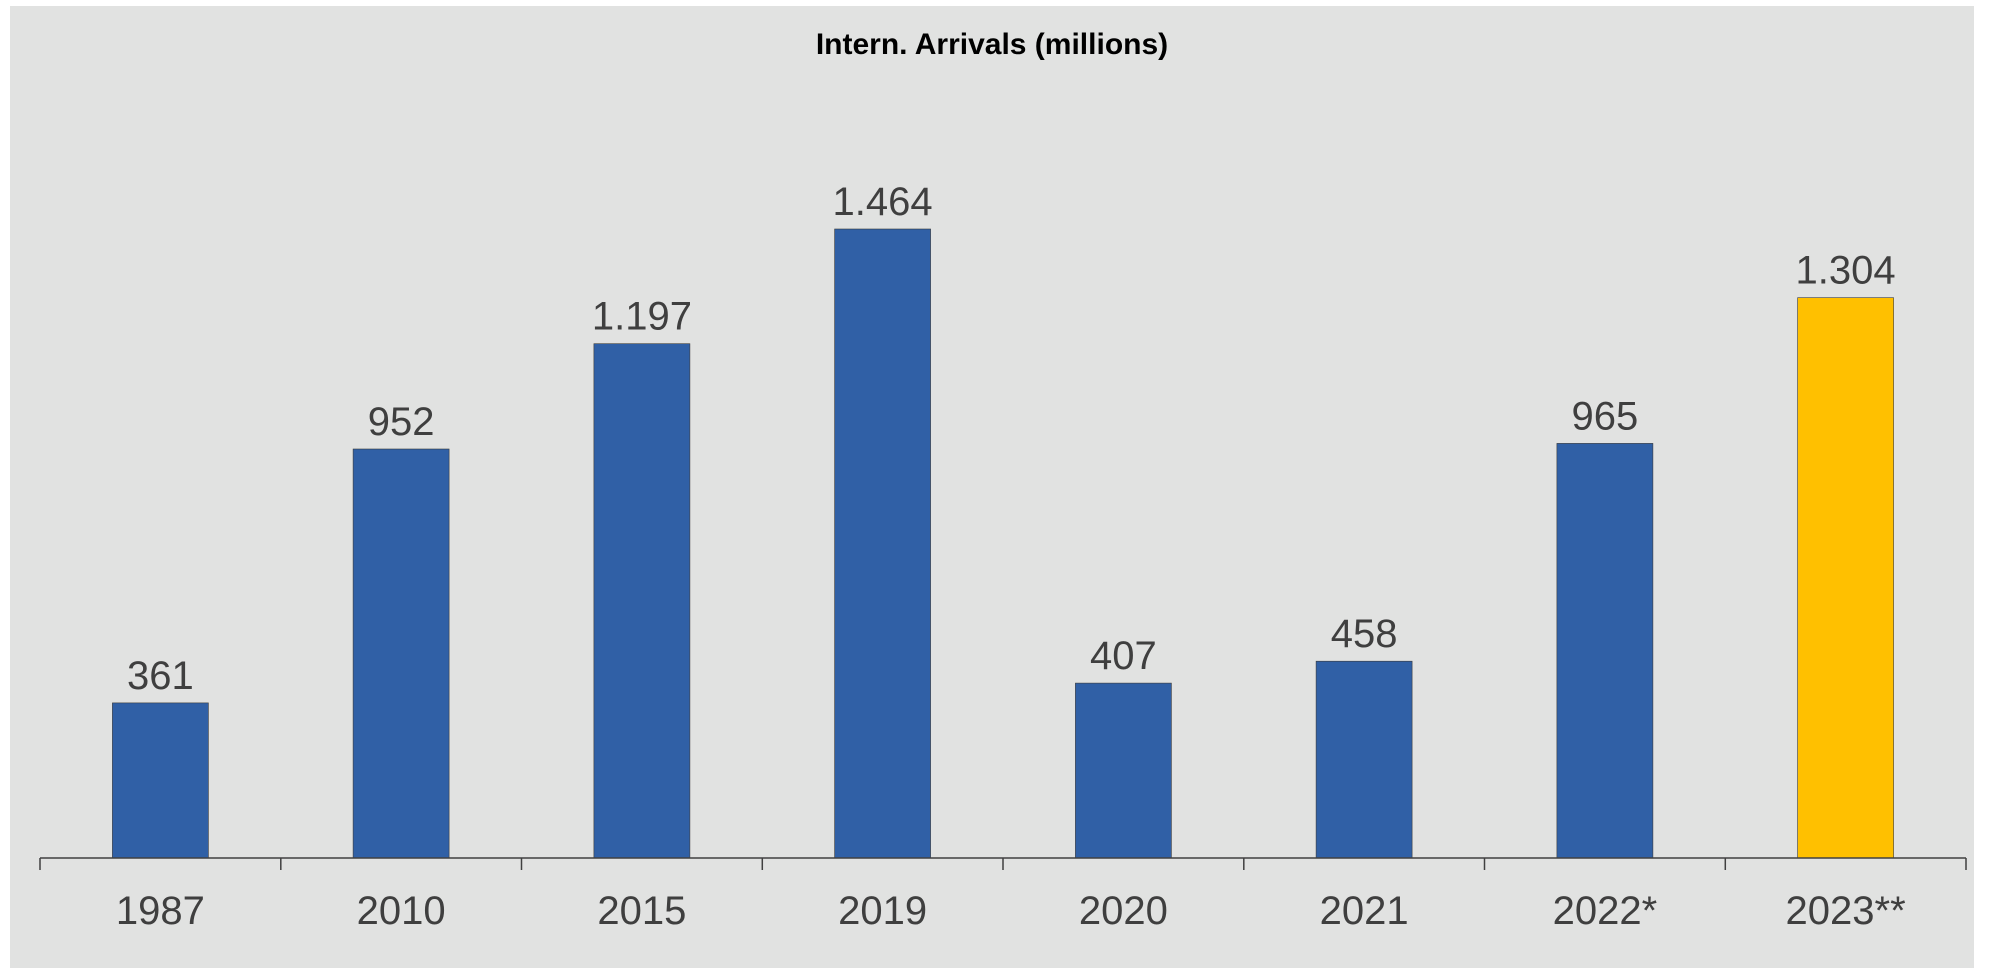 This screenshot has height=970, width=1992. What do you see at coordinates (1123, 656) in the screenshot?
I see `data-label: 407` at bounding box center [1123, 656].